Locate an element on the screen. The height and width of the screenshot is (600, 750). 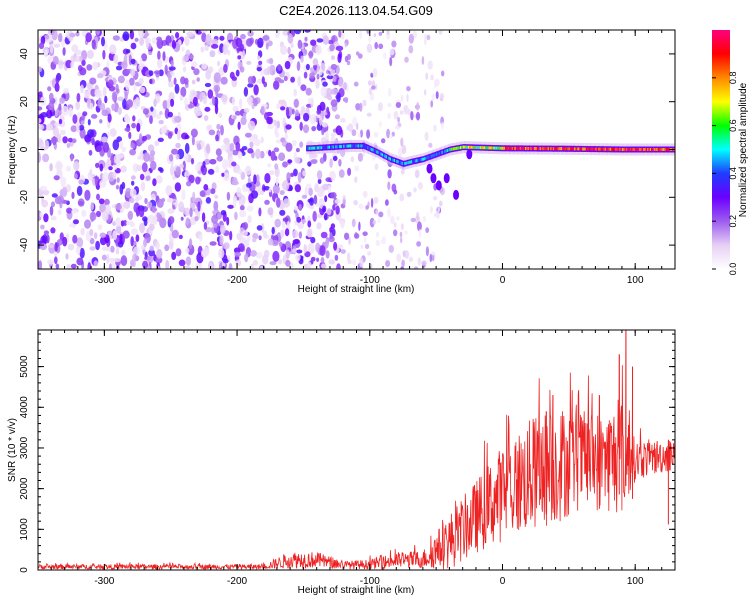
spectrogram-xtick-label: 100 is located at coordinates (635, 280).